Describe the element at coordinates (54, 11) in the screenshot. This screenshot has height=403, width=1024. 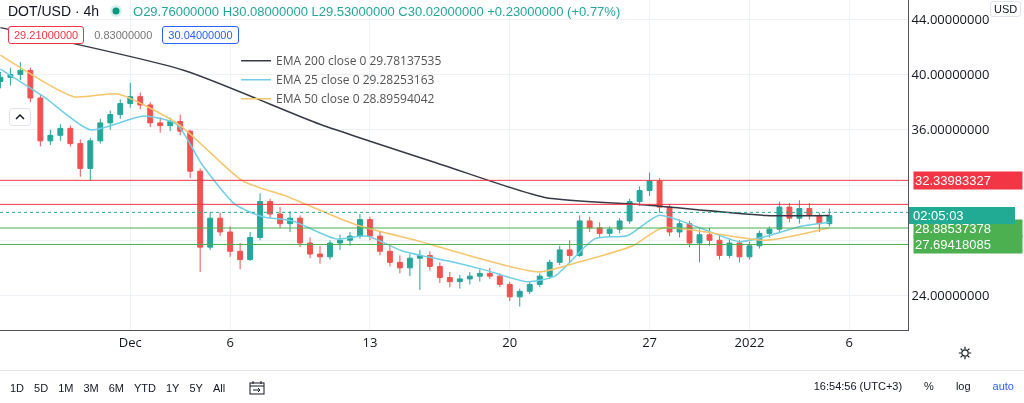
I see `chart-title: DOT/USD · 4h` at that location.